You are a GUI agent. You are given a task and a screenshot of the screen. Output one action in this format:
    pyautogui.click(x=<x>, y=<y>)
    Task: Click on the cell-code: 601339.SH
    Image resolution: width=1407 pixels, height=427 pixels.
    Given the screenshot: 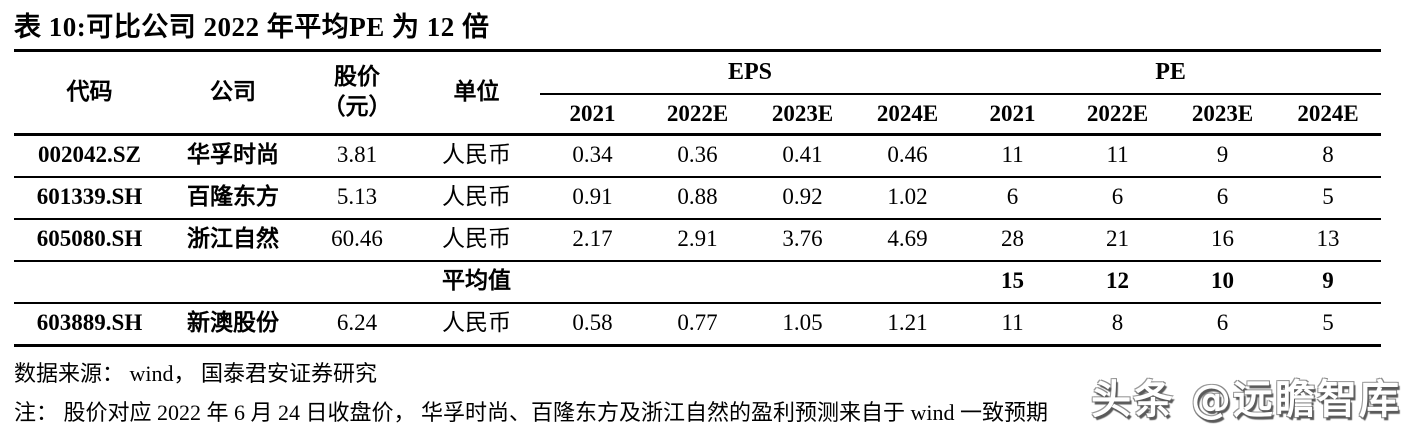 What is the action you would take?
    pyautogui.click(x=89, y=198)
    